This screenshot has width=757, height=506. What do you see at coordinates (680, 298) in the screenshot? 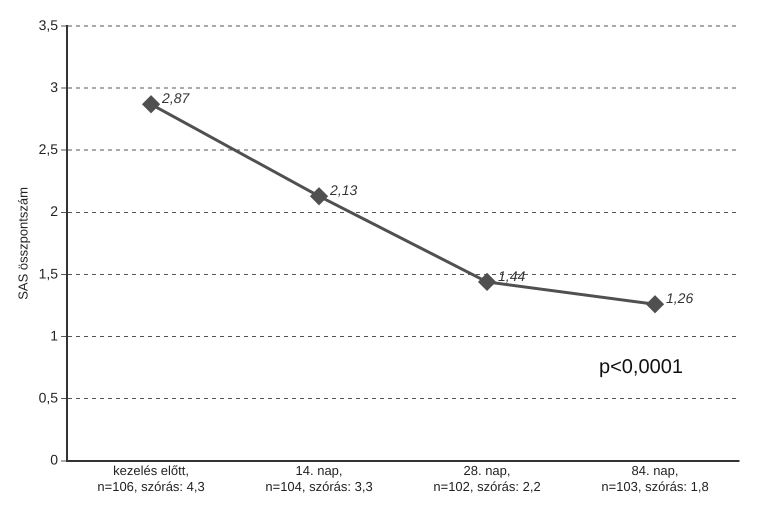
I see `data-label: 1,26` at bounding box center [680, 298].